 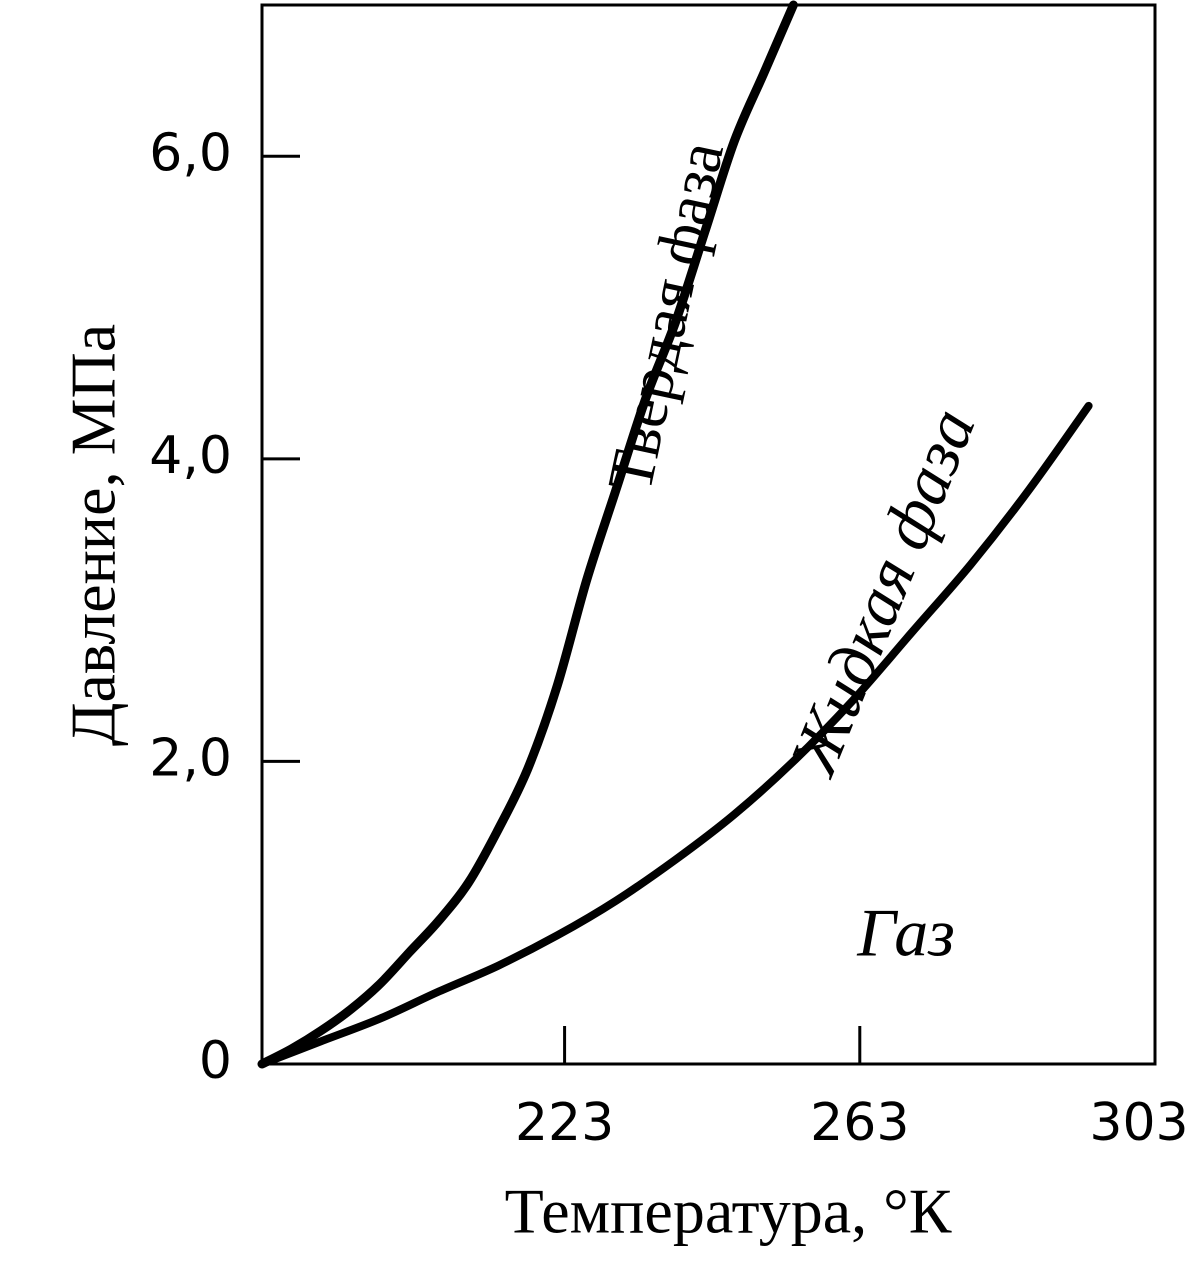 I want to click on solid-phase-label: Твердая фаза, so click(x=665, y=316).